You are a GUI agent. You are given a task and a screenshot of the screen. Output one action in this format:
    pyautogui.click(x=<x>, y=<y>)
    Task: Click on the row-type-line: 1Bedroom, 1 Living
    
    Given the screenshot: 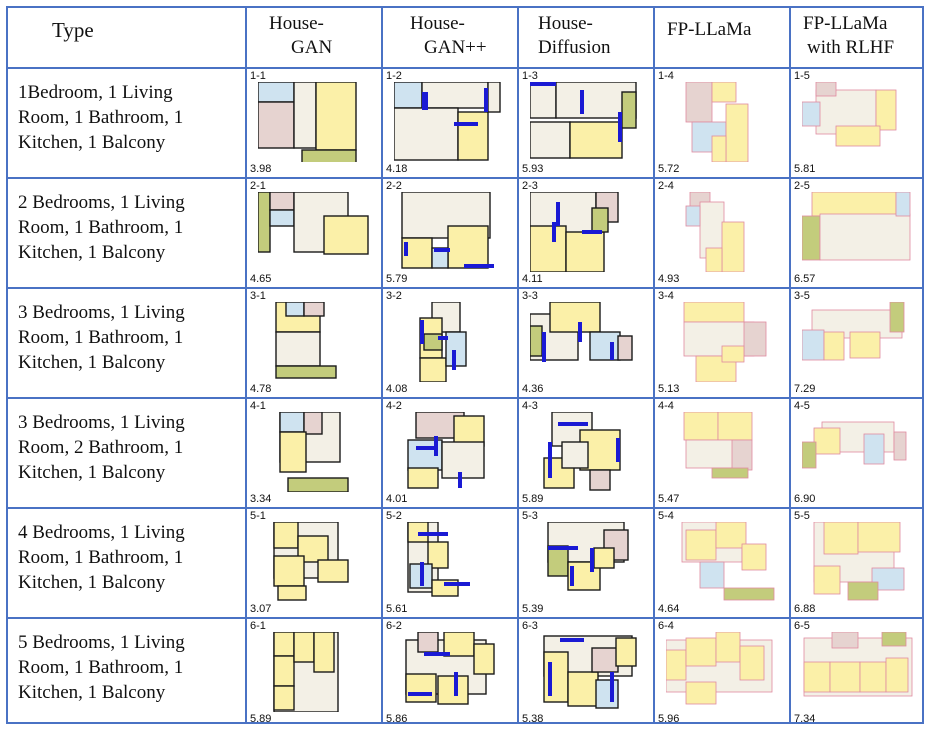 What is the action you would take?
    pyautogui.click(x=95, y=92)
    